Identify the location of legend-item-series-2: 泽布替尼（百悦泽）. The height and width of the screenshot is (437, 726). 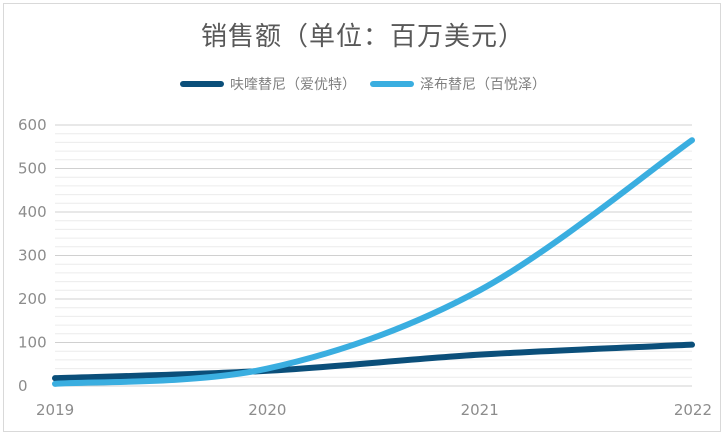
(458, 84).